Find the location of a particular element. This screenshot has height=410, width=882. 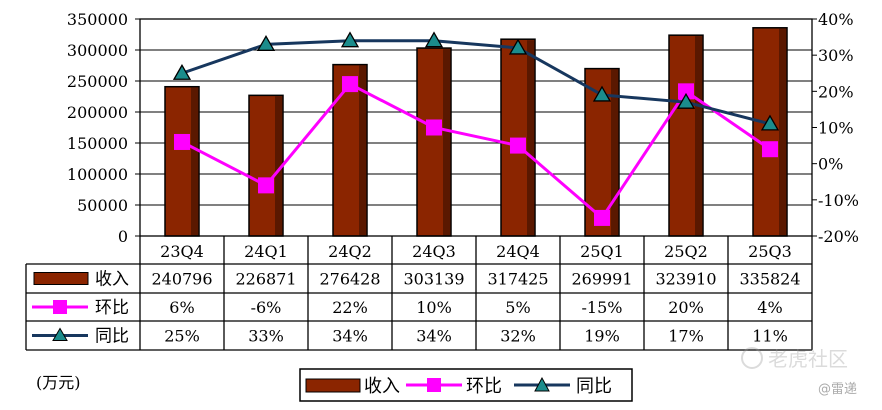

x-tick-label: 24Q4 is located at coordinates (518, 251).